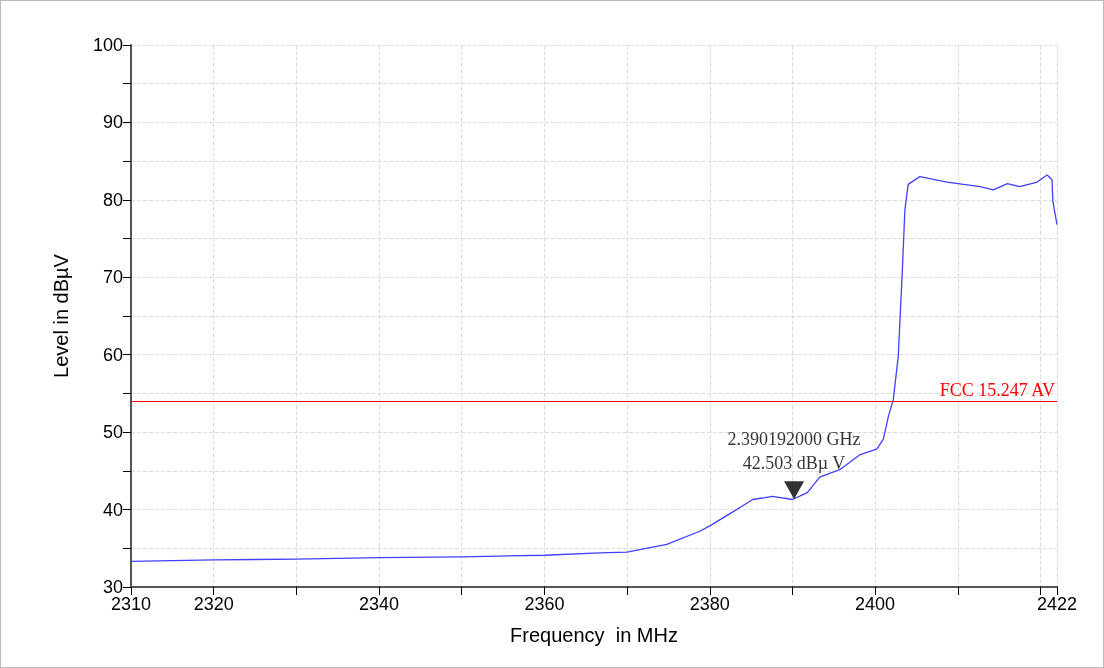 The height and width of the screenshot is (668, 1104). What do you see at coordinates (709, 604) in the screenshot?
I see `x-tick-label: 2380` at bounding box center [709, 604].